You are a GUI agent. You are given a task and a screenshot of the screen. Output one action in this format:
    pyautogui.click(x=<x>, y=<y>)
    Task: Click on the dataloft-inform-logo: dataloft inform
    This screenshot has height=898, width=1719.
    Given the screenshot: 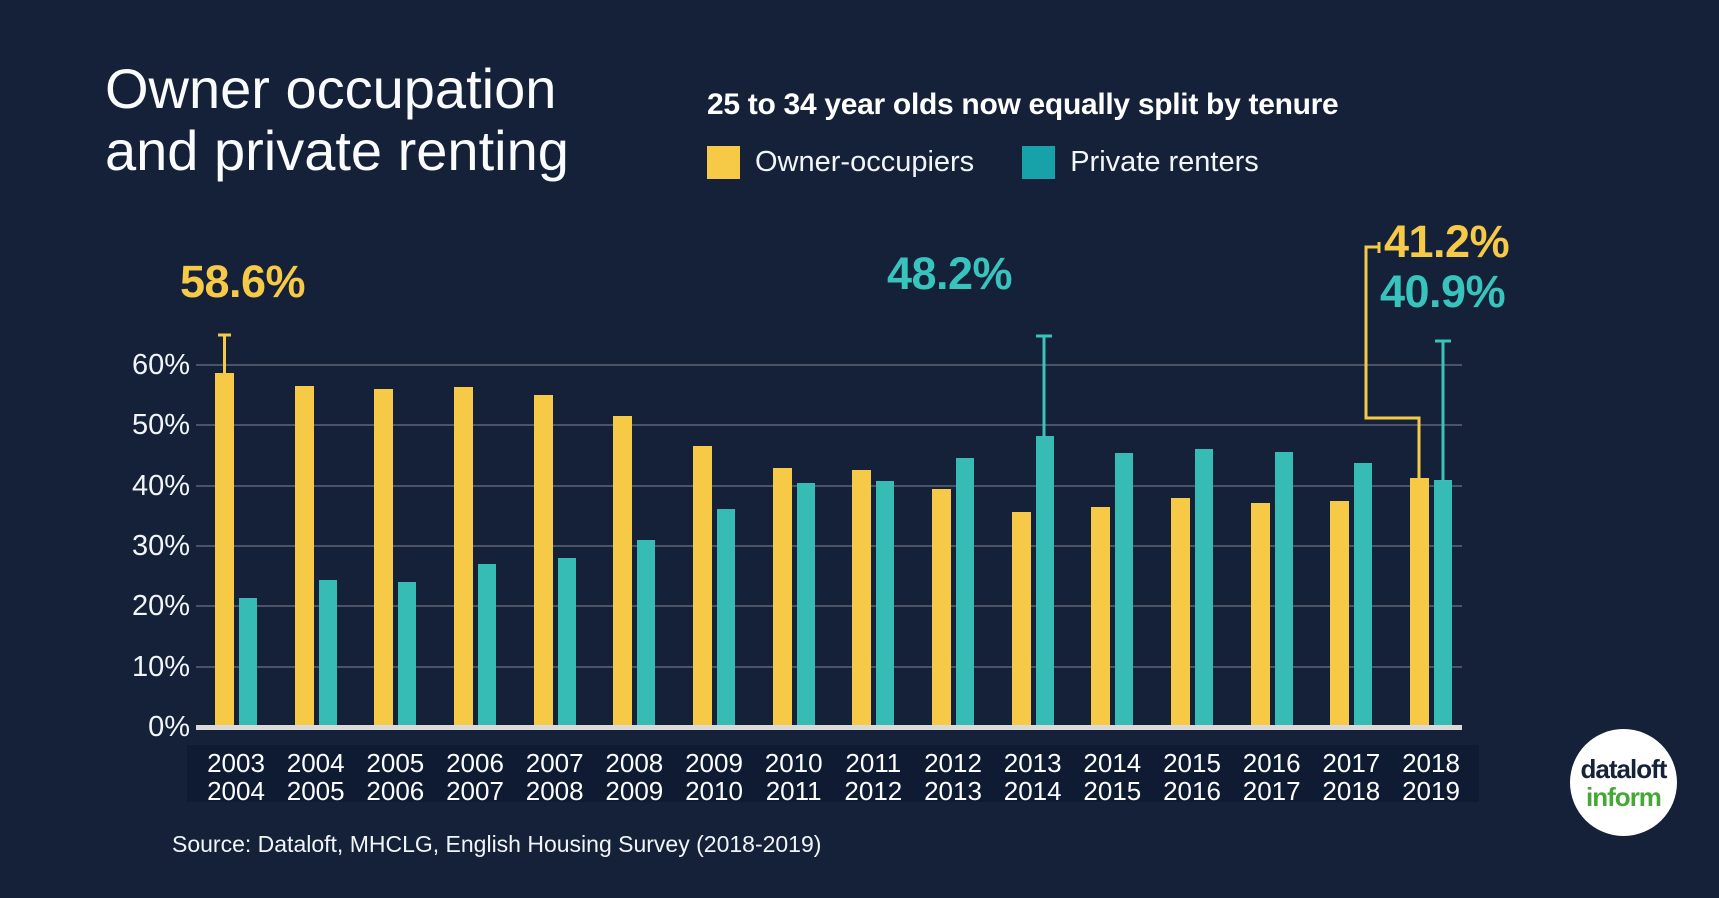 What is the action you would take?
    pyautogui.click(x=1623, y=782)
    